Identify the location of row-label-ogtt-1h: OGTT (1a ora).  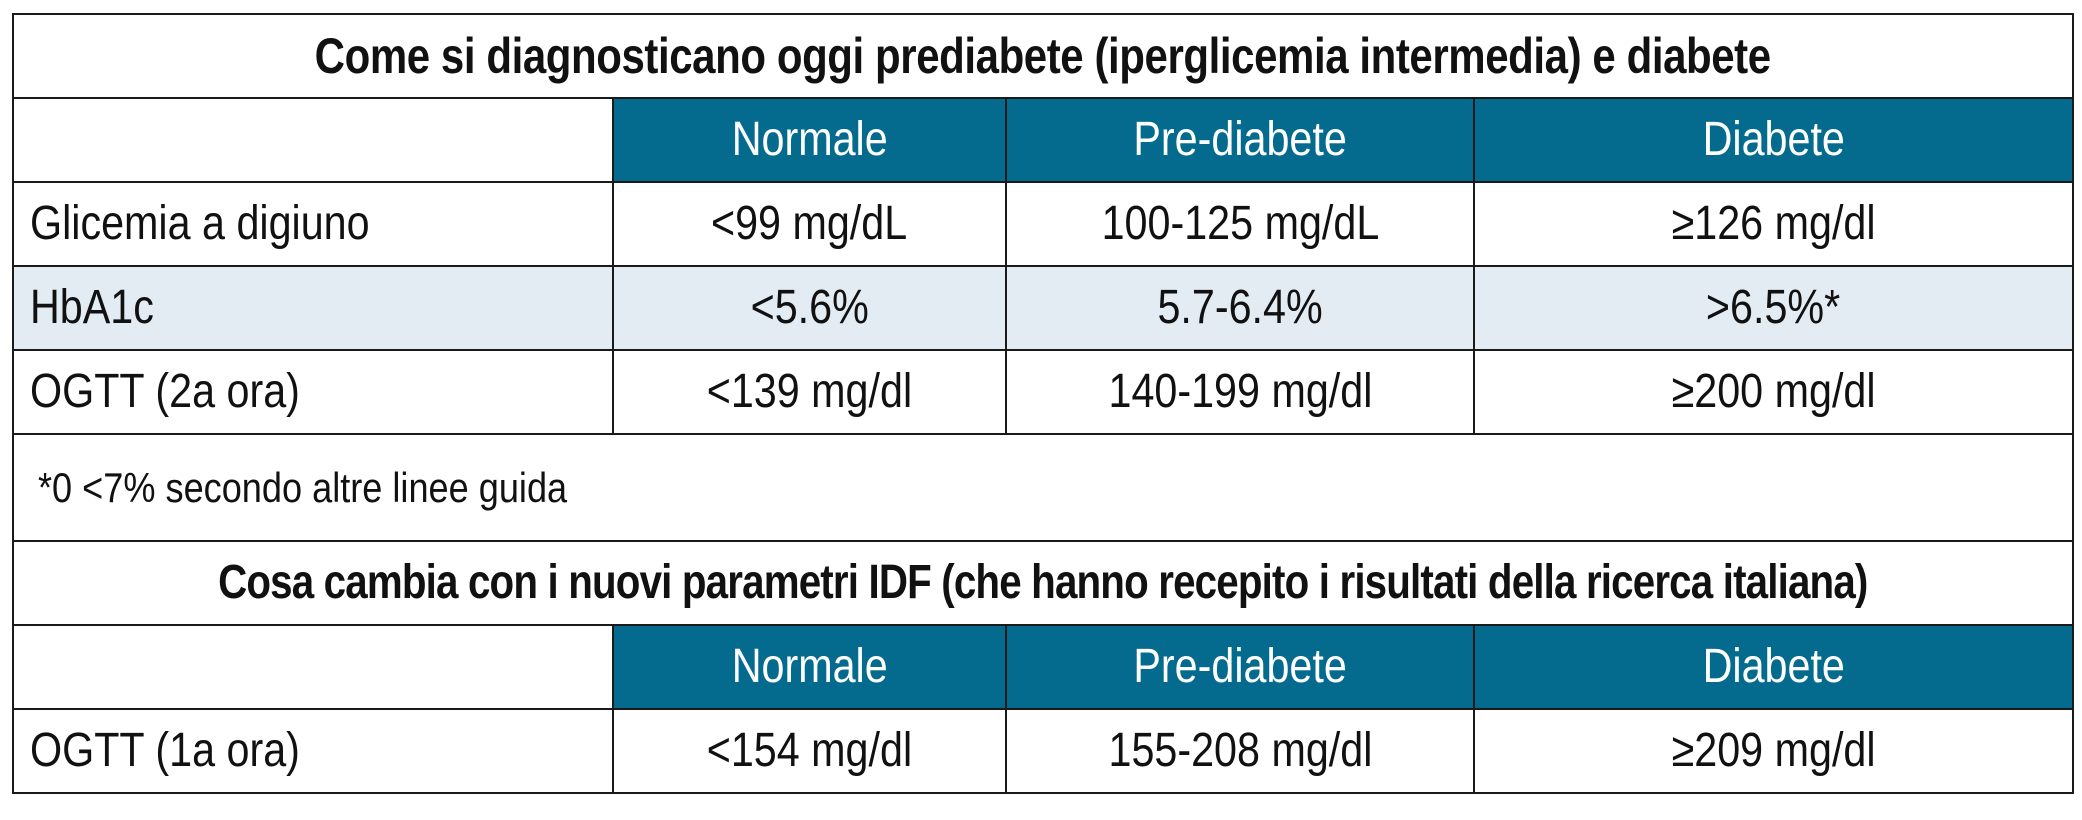
(313, 751).